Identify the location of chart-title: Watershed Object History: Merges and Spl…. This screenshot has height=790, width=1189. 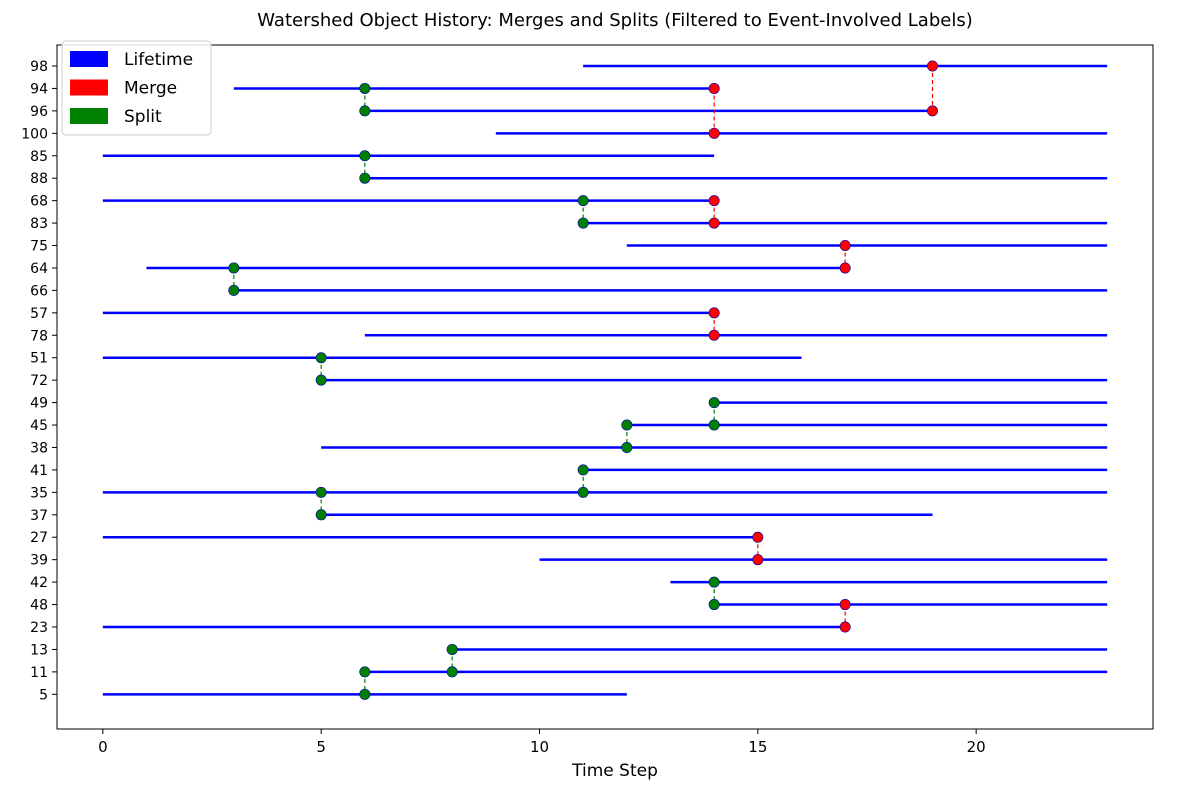
(614, 20).